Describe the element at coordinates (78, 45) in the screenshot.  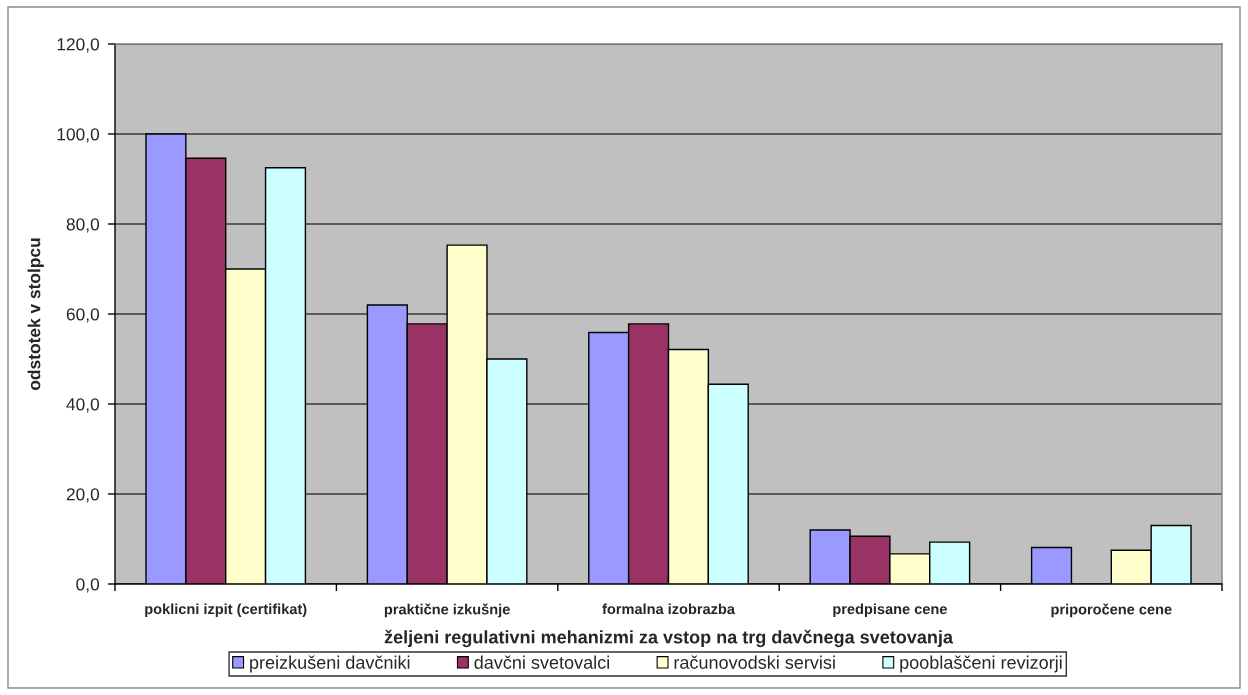
I see `y-tick-label: 120,0` at that location.